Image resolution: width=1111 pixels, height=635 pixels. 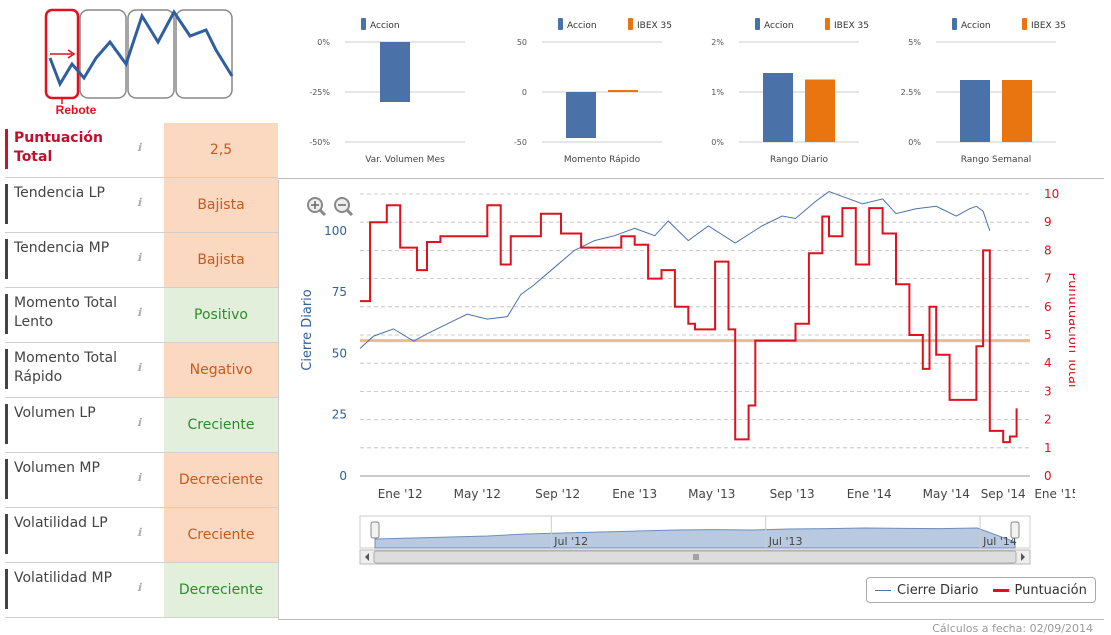 What do you see at coordinates (344, 207) in the screenshot?
I see `zoom-out-icon` at bounding box center [344, 207].